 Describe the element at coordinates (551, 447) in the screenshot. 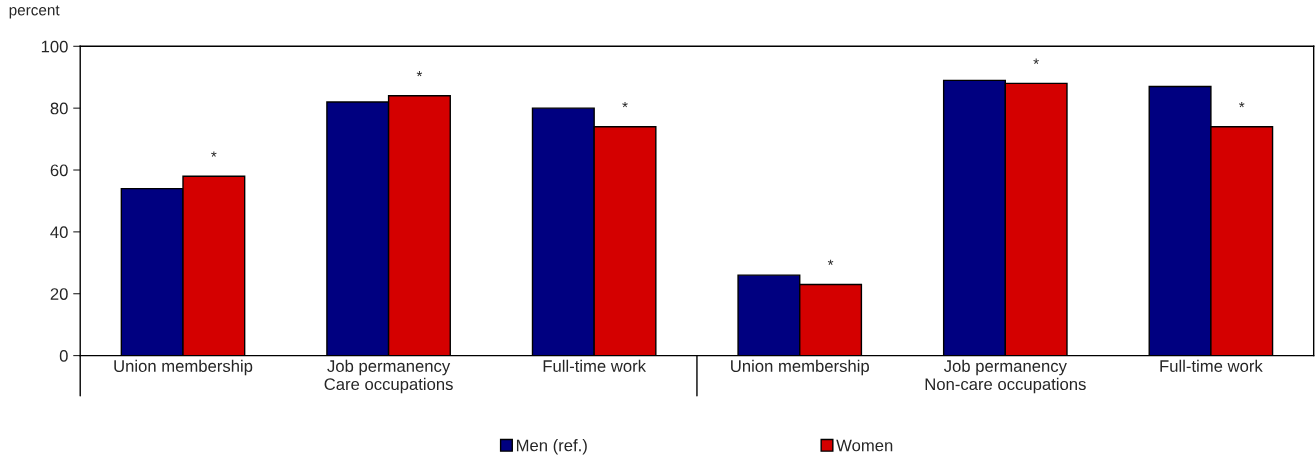

I see `legend-label: Men (ref.)` at that location.